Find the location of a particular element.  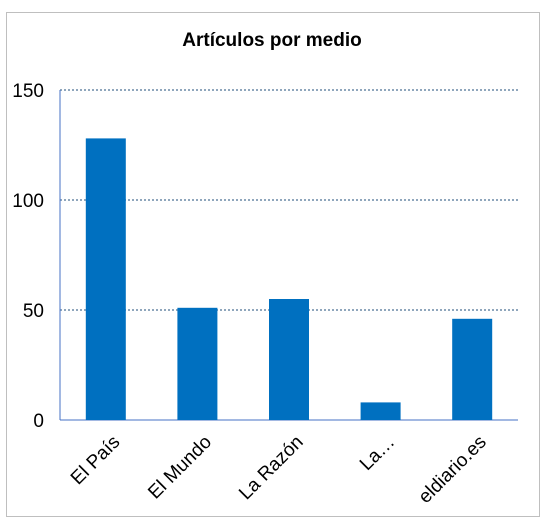

x-tick-labels: El País El Mundo La Razón La… eldiario.es is located at coordinates (279, 470).